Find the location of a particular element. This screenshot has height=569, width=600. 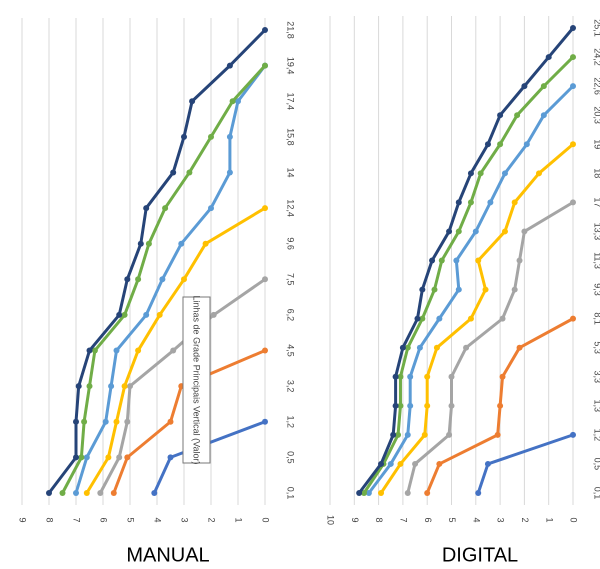

x-tick-label: 5,3 is located at coordinates (596, 347).